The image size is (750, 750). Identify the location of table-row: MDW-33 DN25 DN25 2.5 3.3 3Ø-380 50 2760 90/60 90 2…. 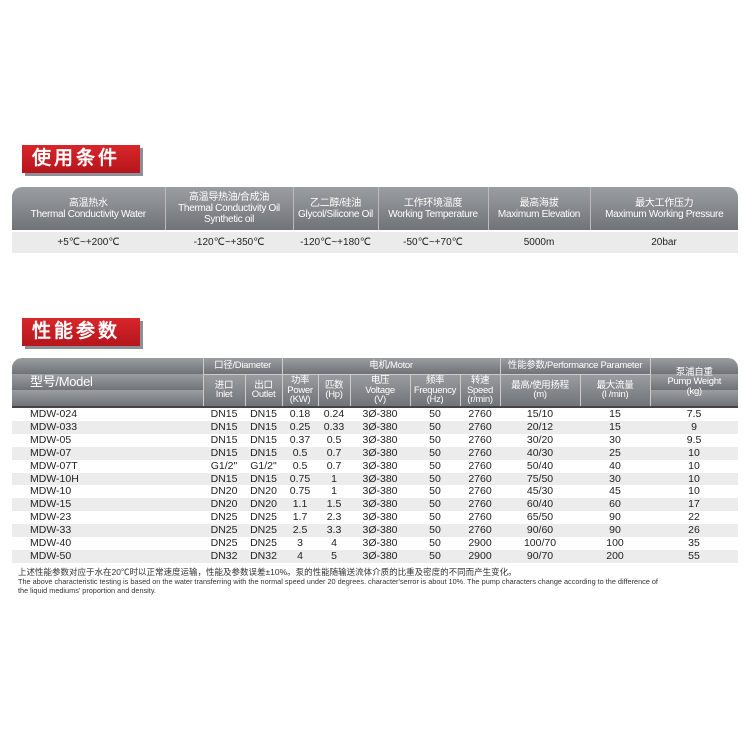
(375, 531).